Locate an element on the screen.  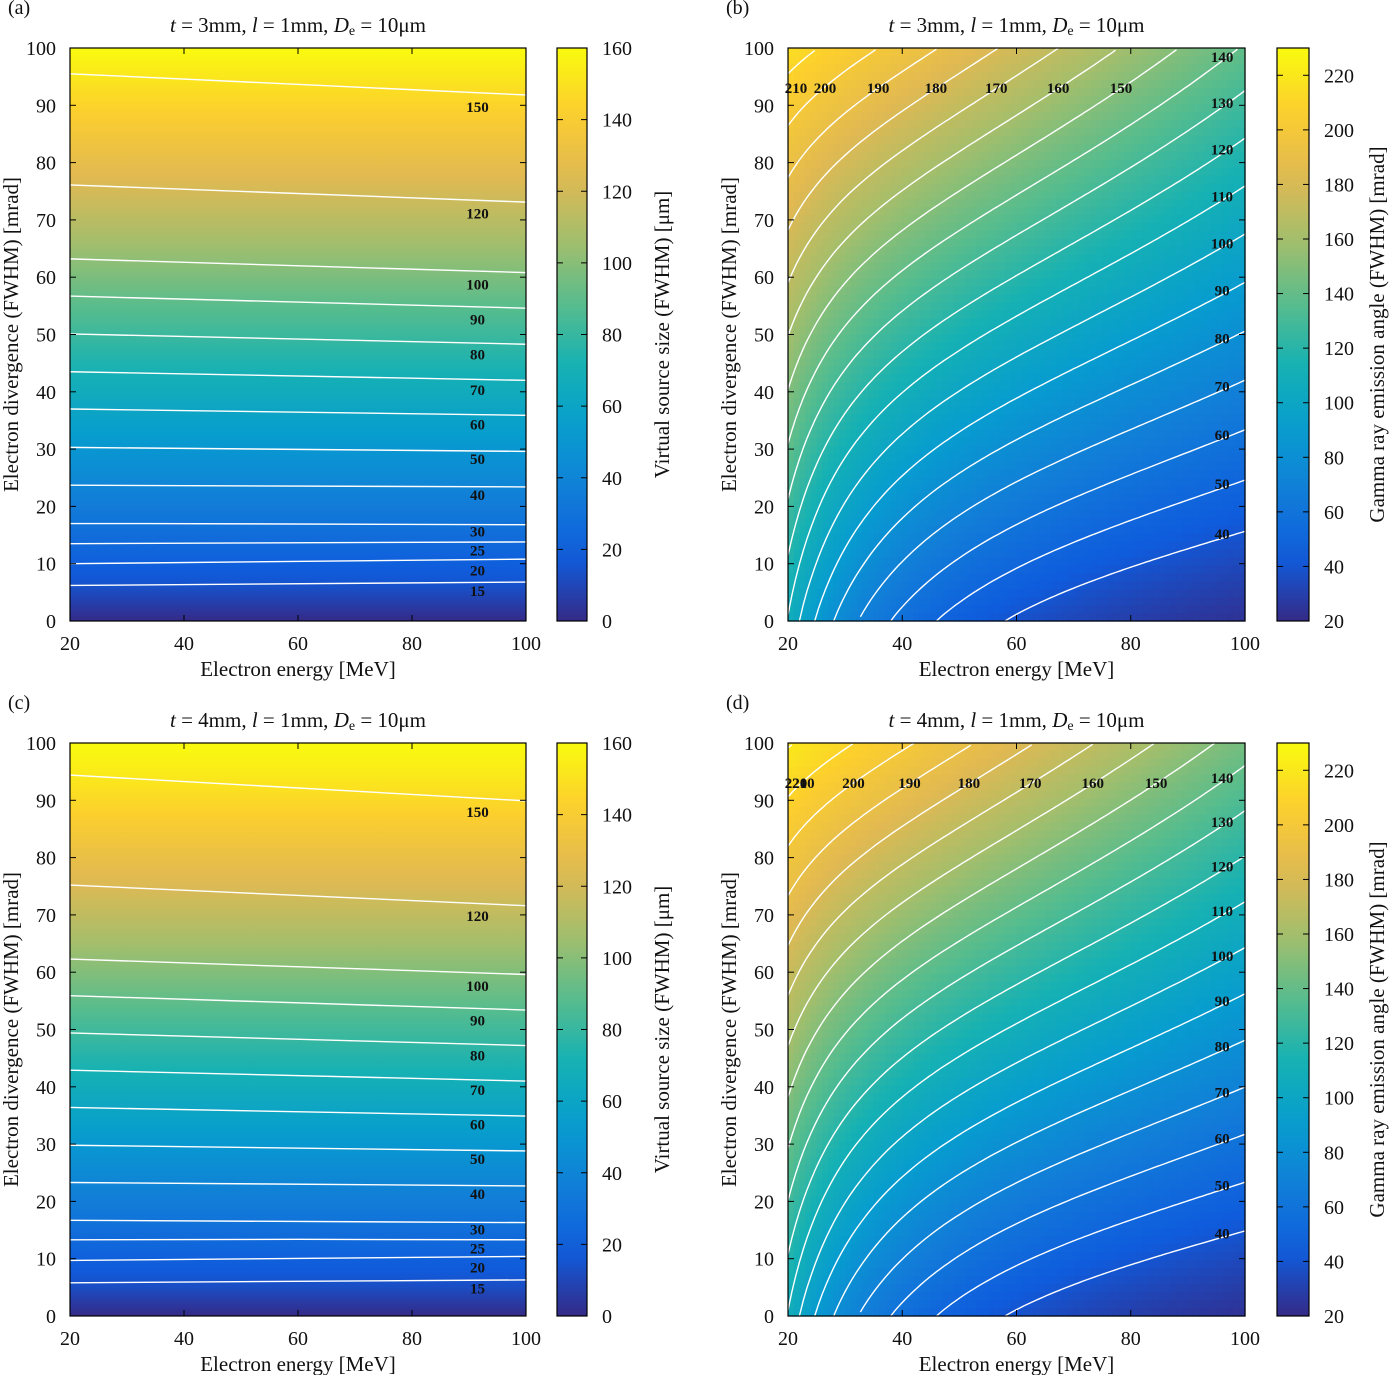
contour-label: 25 is located at coordinates (477, 552).